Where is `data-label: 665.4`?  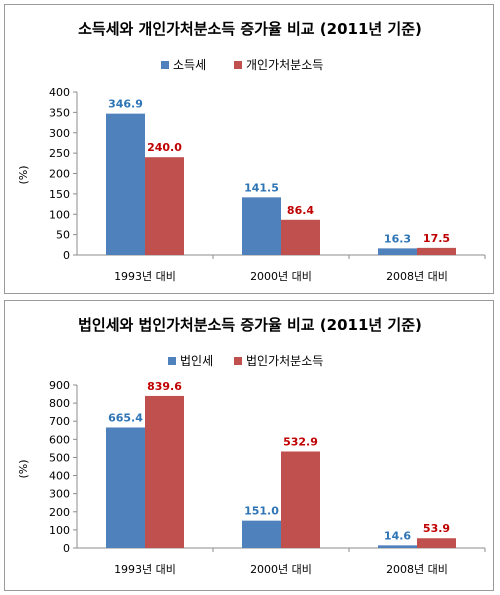
data-label: 665.4 is located at coordinates (125, 417).